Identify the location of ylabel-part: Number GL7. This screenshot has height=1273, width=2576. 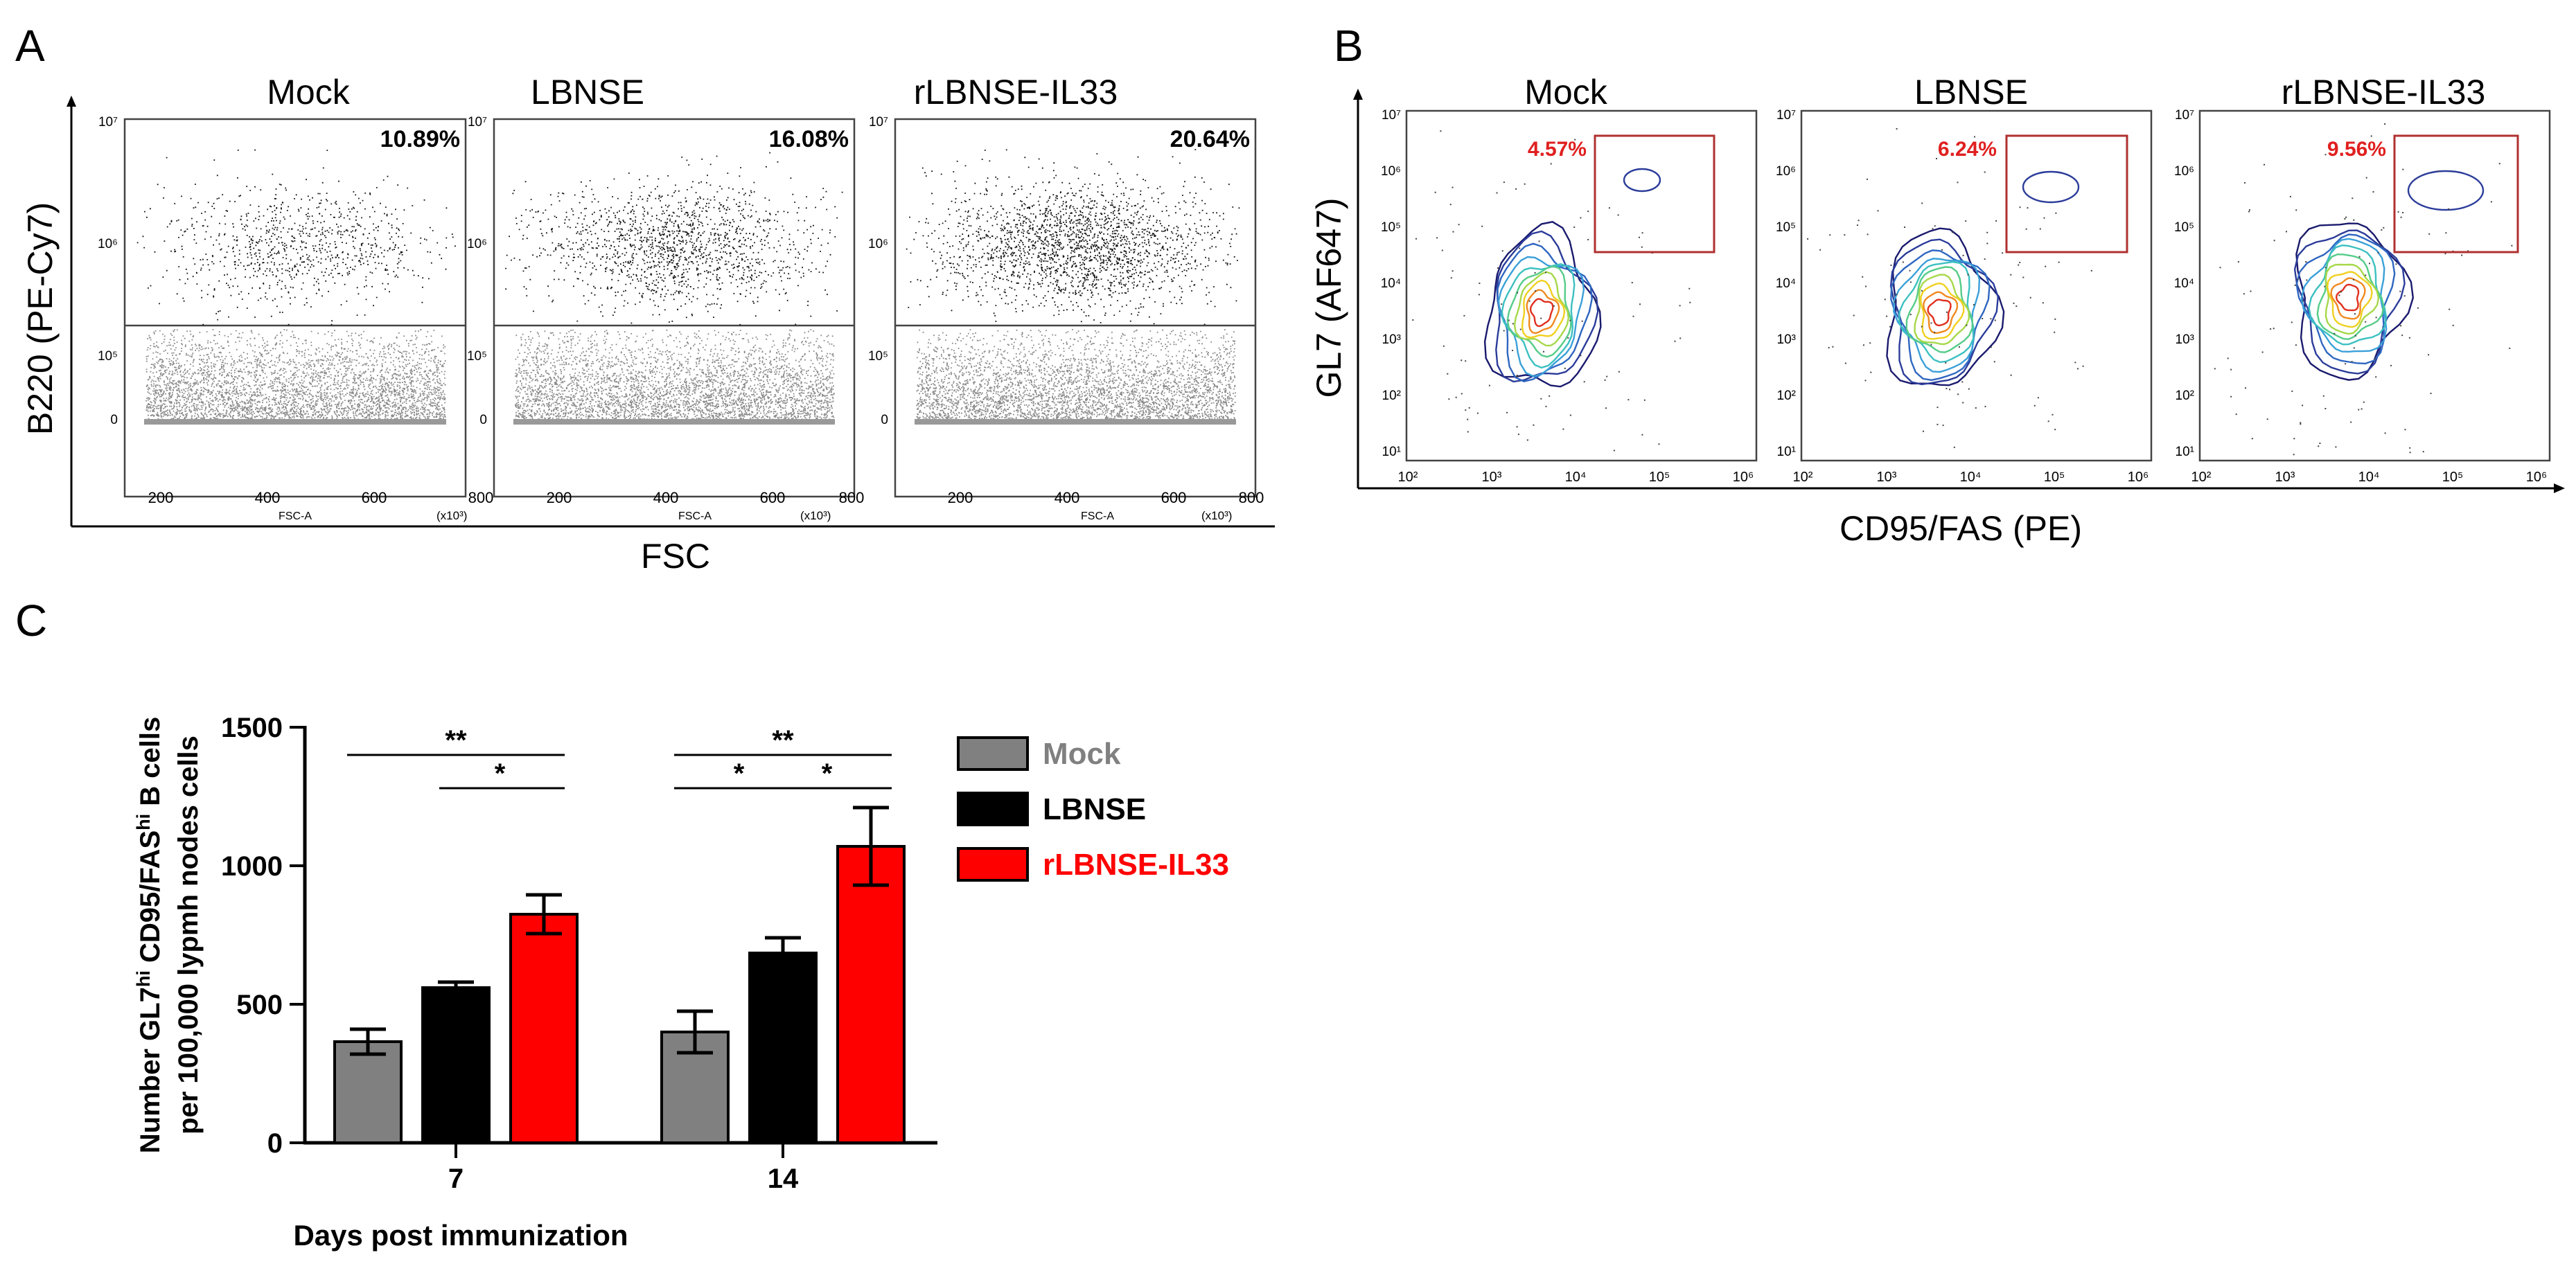
(150, 1070).